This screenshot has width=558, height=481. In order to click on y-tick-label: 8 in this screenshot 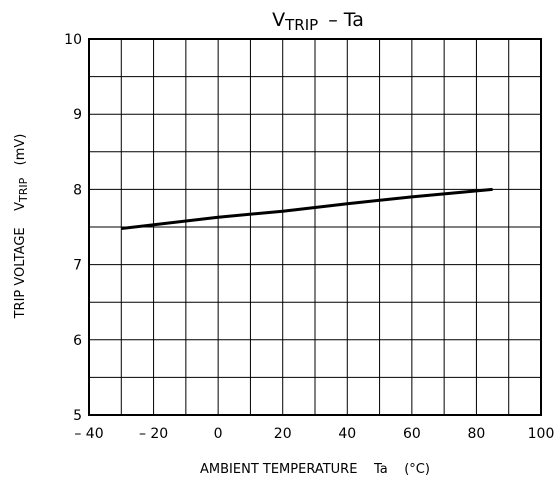, I will do `click(77, 190)`.